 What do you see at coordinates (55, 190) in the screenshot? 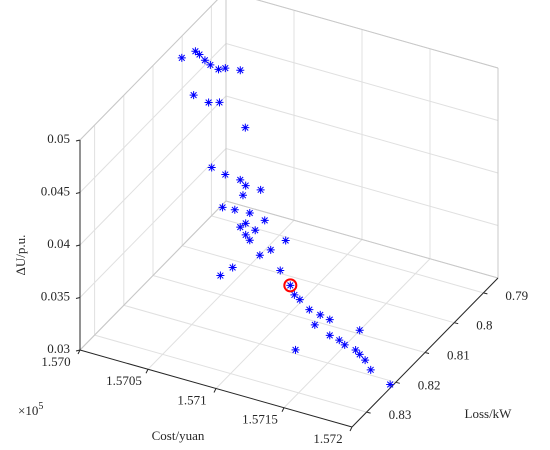
I see `z-tick-label: 0.045` at bounding box center [55, 190].